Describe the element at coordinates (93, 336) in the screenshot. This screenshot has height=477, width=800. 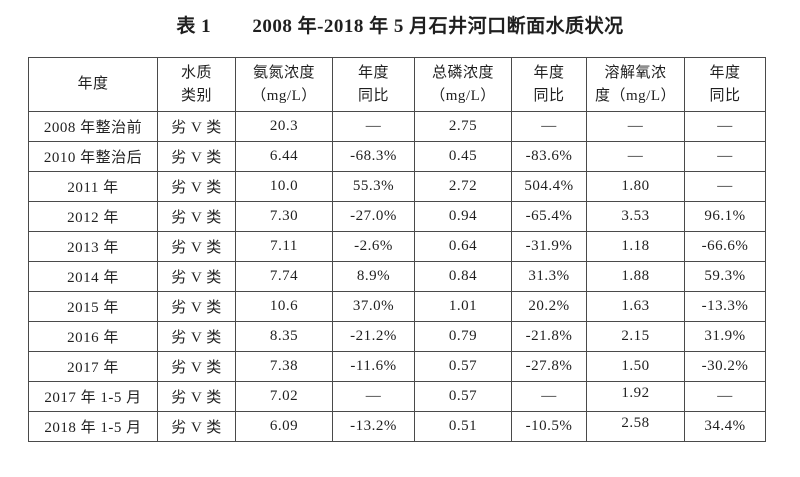
I see `table-cell: 2016 年` at that location.